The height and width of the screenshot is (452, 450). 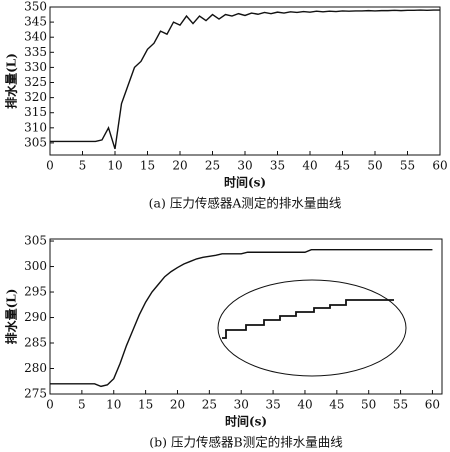 I want to click on y-tick-label: 275, so click(x=35, y=394).